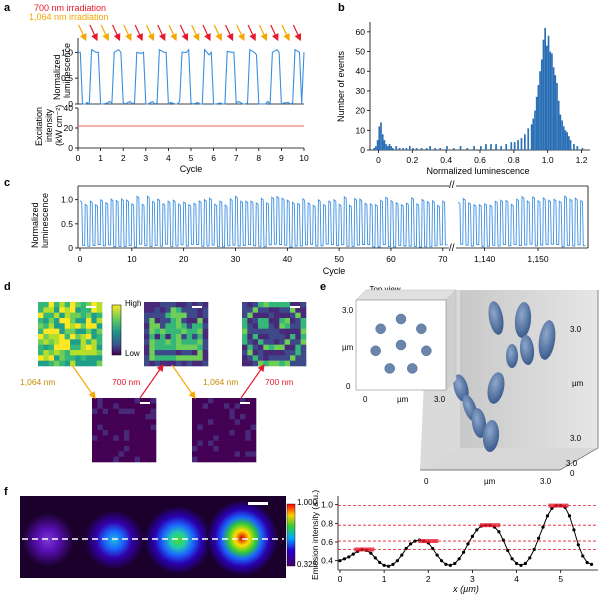  What do you see at coordinates (191, 169) in the screenshot?
I see `a-xlabel: Cycle` at bounding box center [191, 169].